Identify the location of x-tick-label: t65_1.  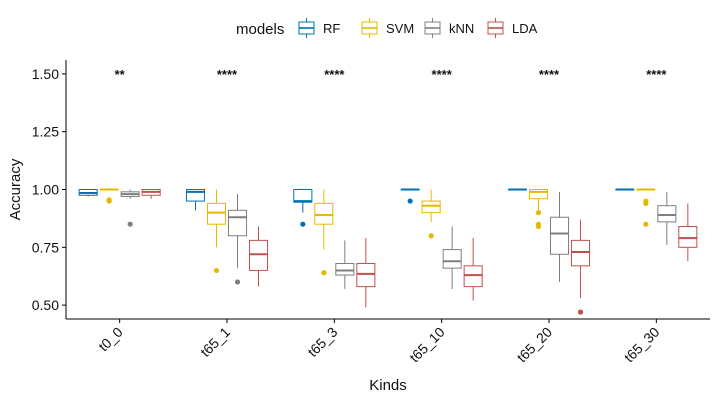
(215, 342).